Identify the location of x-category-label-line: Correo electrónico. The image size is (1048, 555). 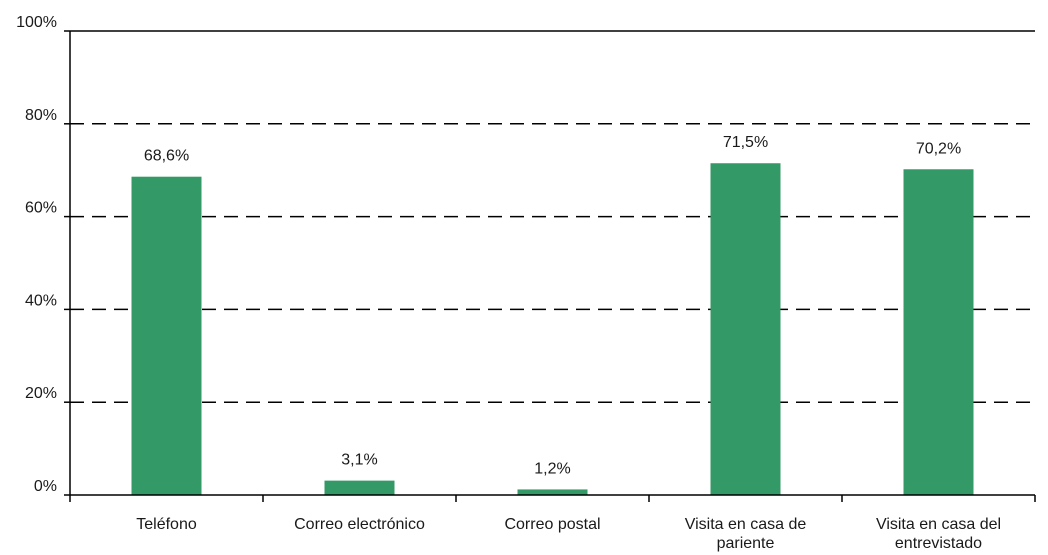
(359, 524).